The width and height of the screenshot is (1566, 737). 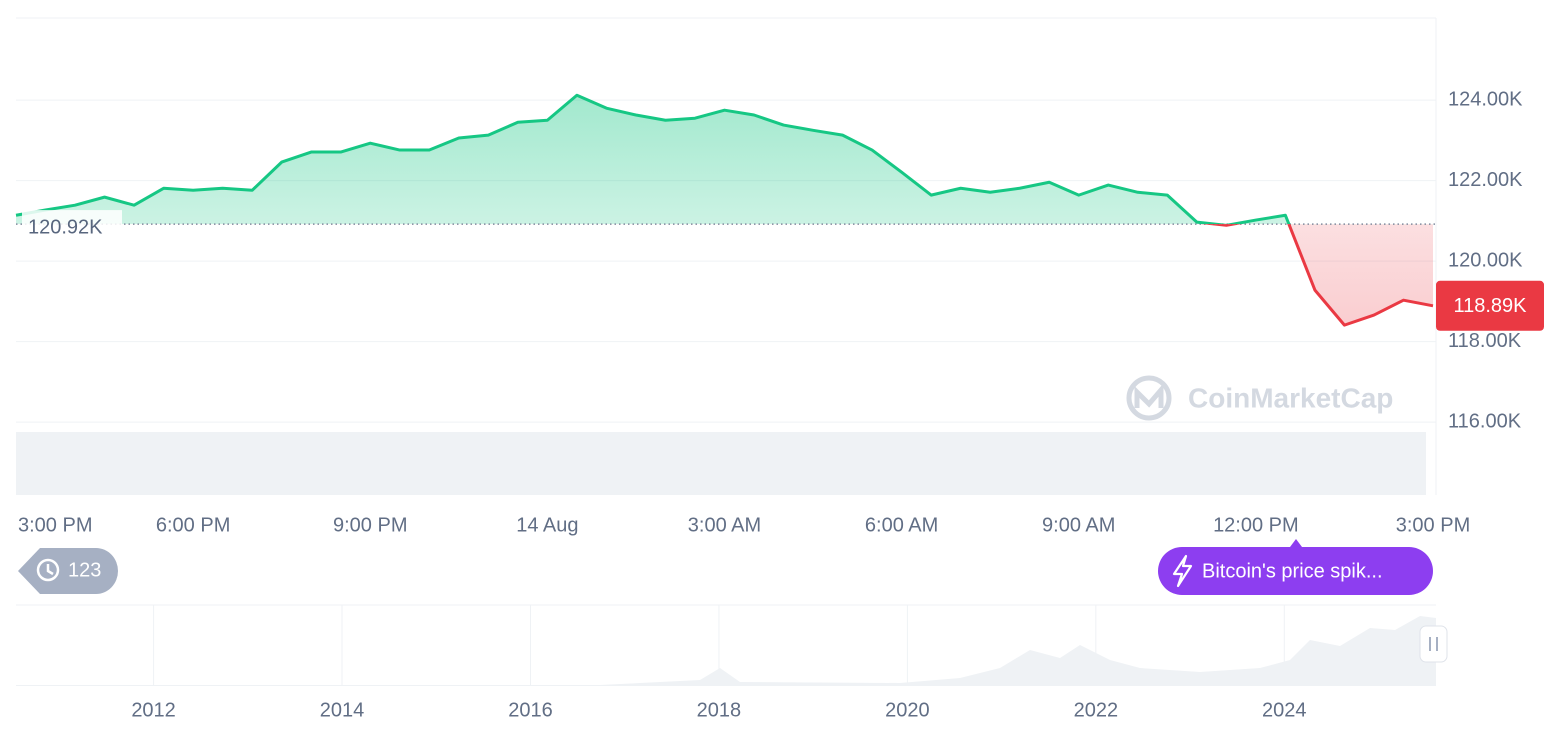 I want to click on navigator-tick-label: 2014, so click(x=342, y=710).